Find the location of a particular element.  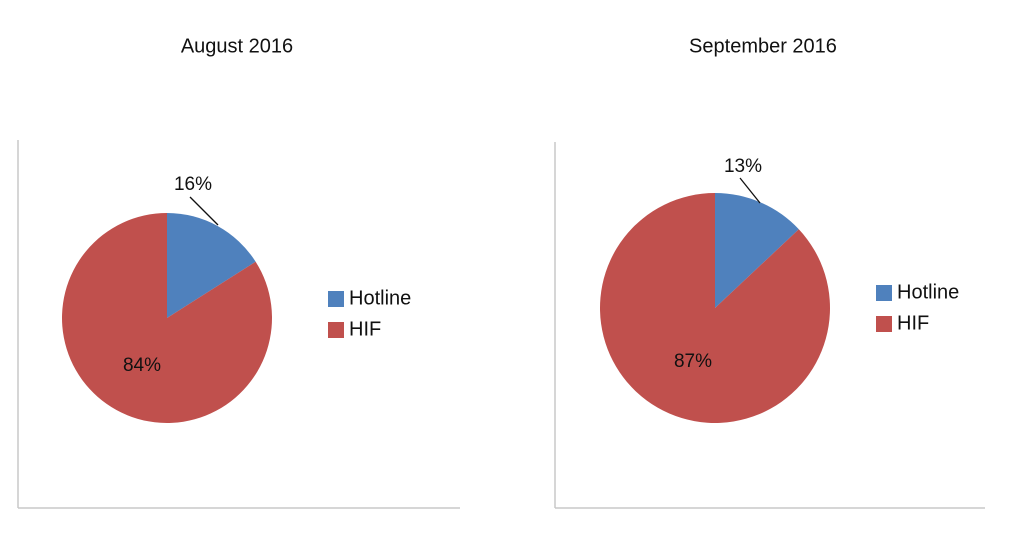

data-label: 84% is located at coordinates (142, 365).